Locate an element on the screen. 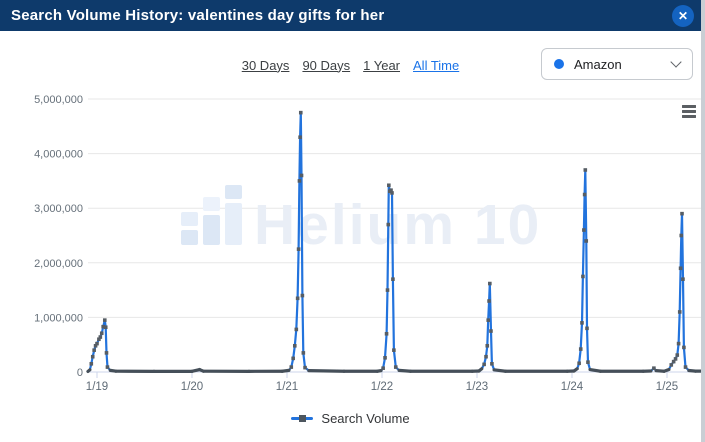  y-tick-label: 4,000,000 is located at coordinates (58, 155).